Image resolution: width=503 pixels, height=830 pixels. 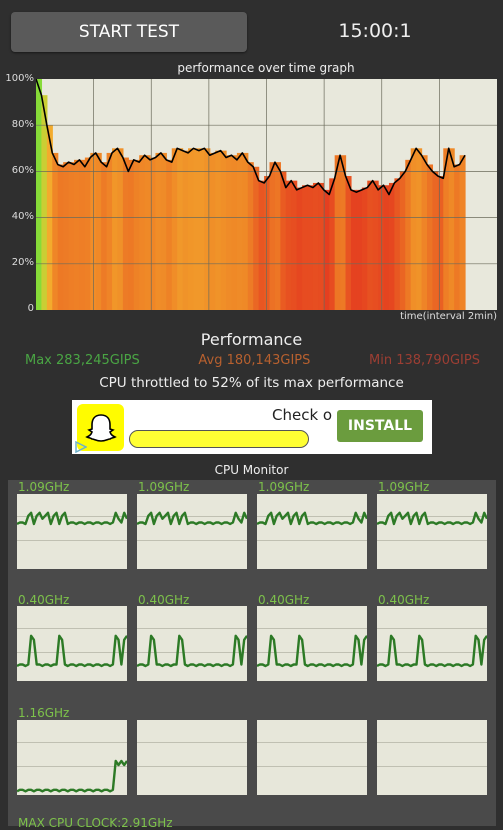 What do you see at coordinates (95, 823) in the screenshot?
I see `max-cpu-clock: MAX CPU CLOCK:2.91GHz` at bounding box center [95, 823].